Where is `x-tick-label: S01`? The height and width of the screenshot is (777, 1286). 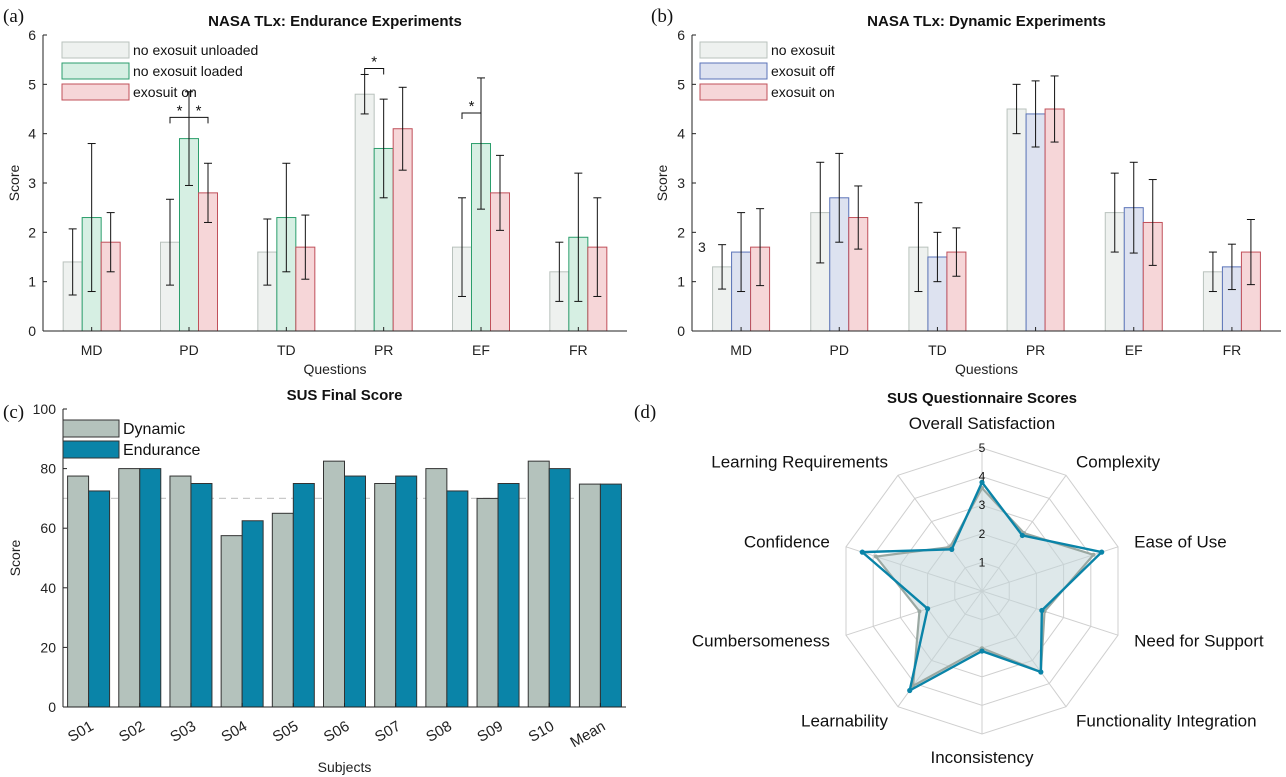
x-tick-label: S01 is located at coordinates (81, 732).